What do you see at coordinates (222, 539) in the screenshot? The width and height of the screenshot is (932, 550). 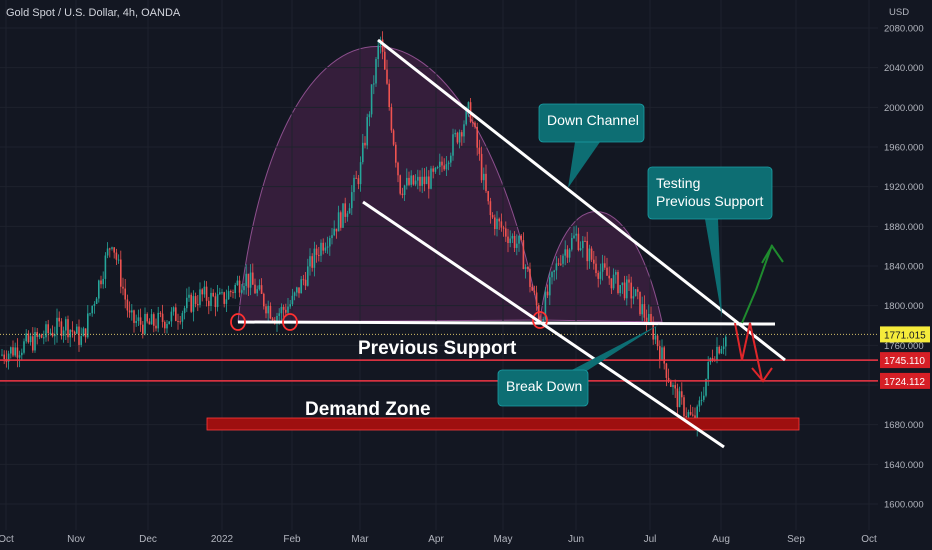 I see `x-tick-label: 2022` at bounding box center [222, 539].